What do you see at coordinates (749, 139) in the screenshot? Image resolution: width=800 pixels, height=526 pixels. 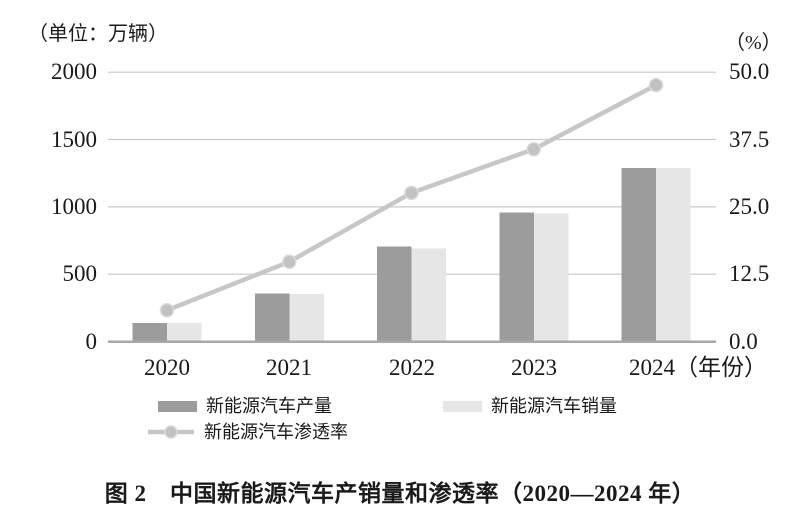 I see `y-right-tick-37-5: 37.5` at bounding box center [749, 139].